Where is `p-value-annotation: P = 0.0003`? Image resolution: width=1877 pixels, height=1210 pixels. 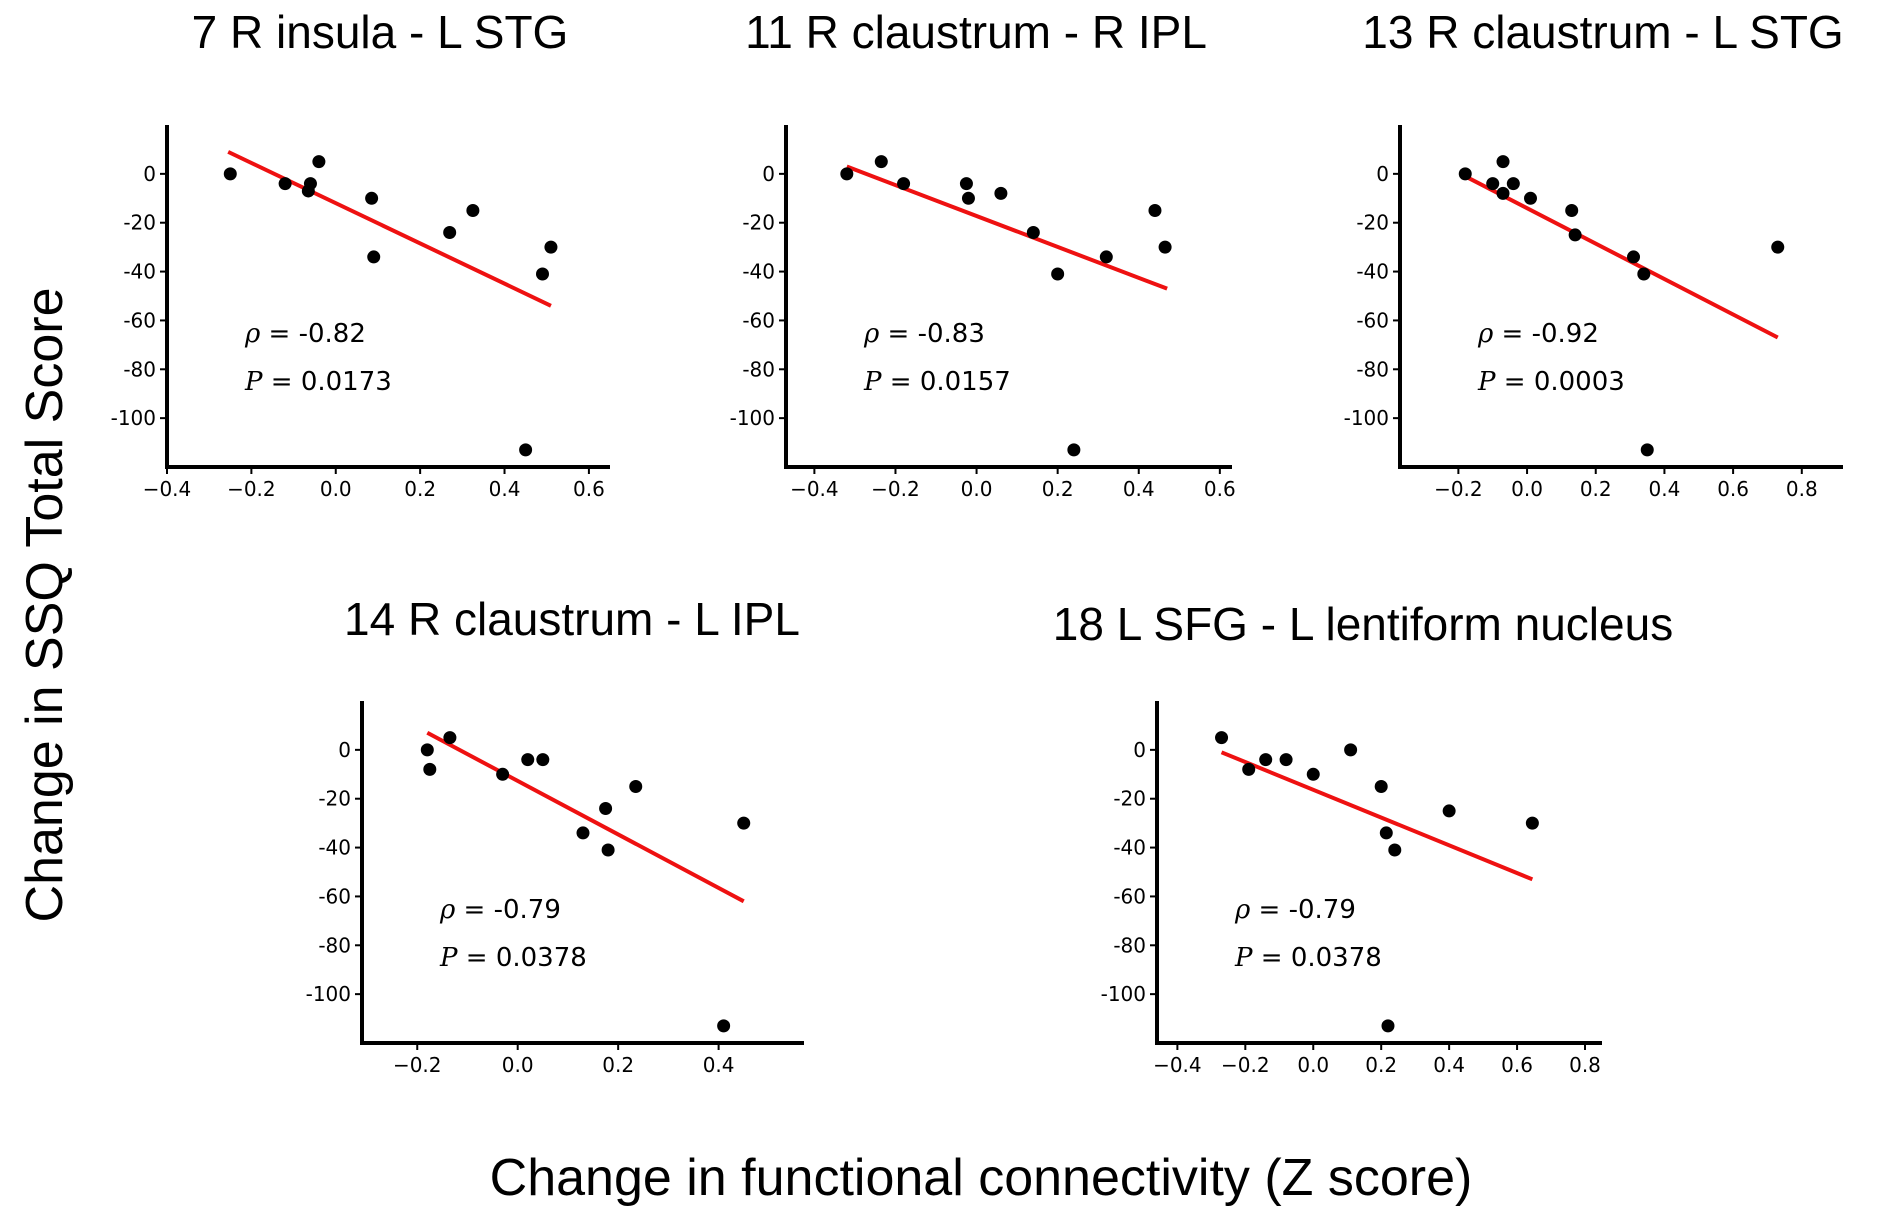
p-value-annotation: P = 0.0003 is located at coordinates (1551, 382).